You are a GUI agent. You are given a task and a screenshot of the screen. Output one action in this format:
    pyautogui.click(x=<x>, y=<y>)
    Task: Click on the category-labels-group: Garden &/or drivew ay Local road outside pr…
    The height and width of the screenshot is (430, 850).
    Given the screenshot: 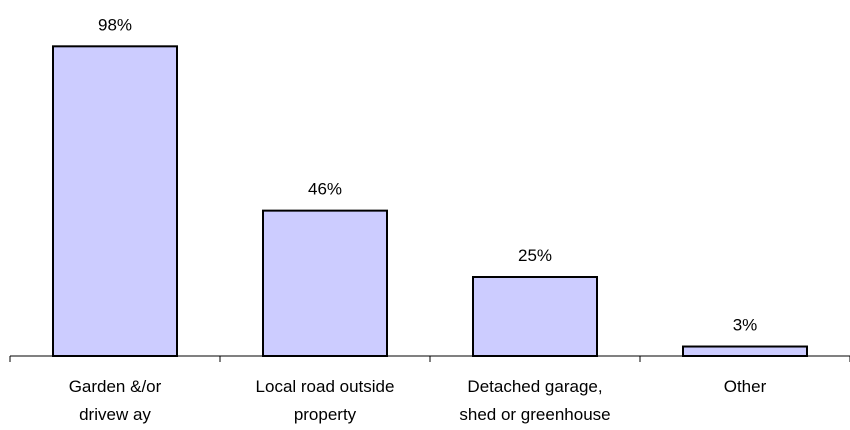 What is the action you would take?
    pyautogui.click(x=418, y=400)
    